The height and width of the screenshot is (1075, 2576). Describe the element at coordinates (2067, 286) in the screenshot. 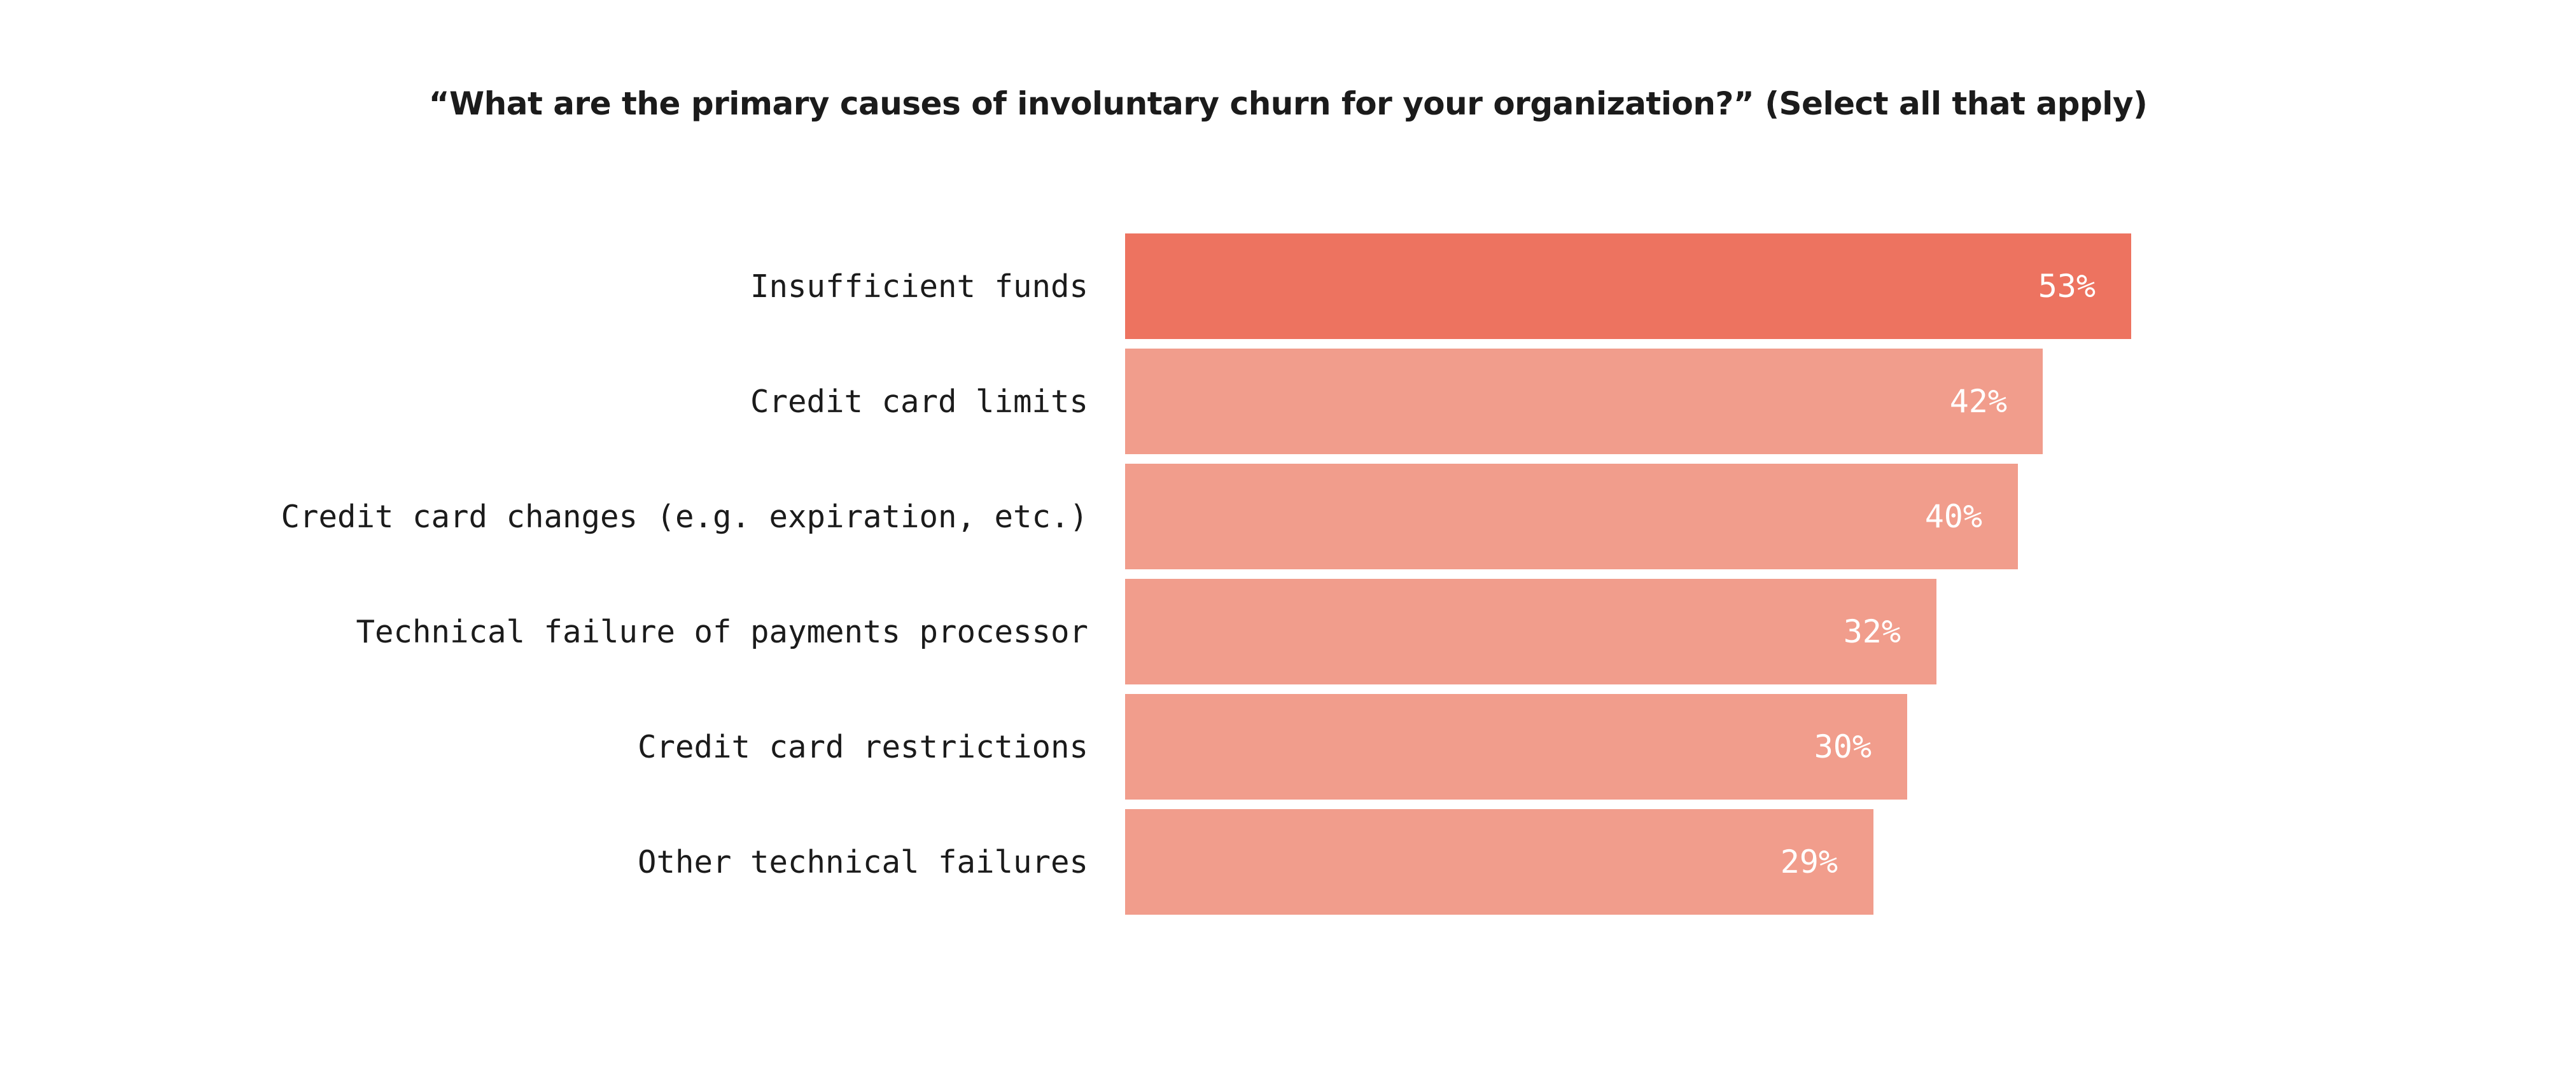

I see `value-label: 53%` at that location.